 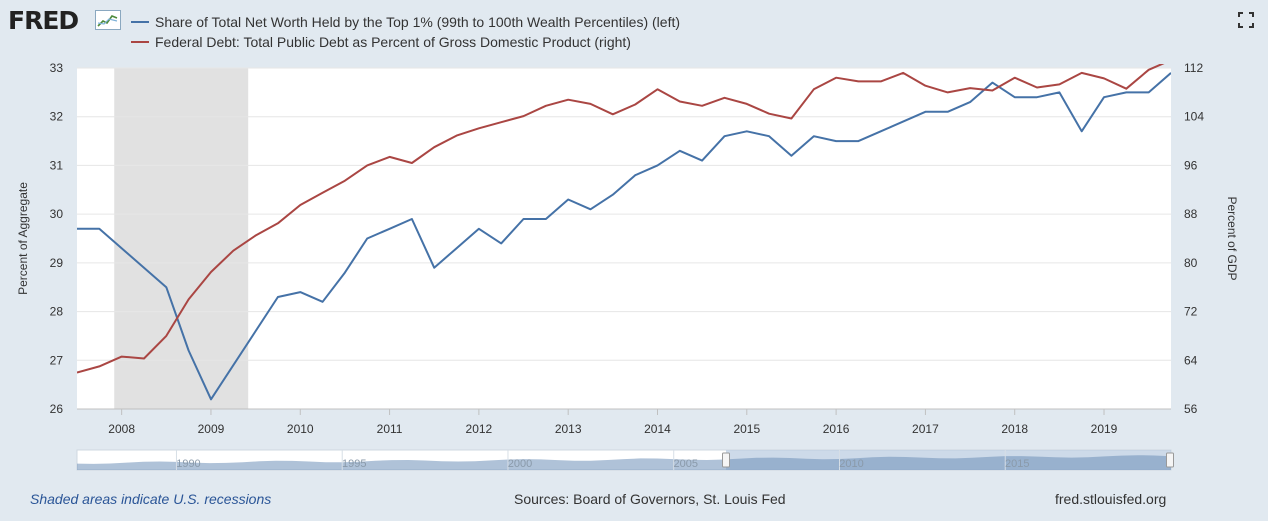 What do you see at coordinates (1191, 409) in the screenshot?
I see `right-tick-label: 56` at bounding box center [1191, 409].